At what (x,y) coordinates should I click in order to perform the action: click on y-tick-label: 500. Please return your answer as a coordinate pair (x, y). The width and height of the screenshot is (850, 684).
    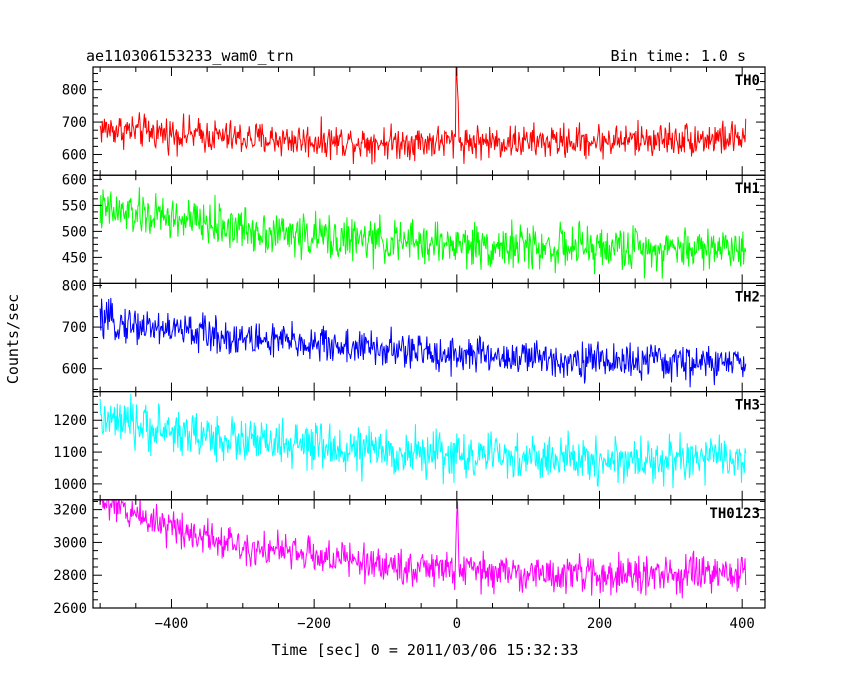
    Looking at the image, I should click on (74, 232).